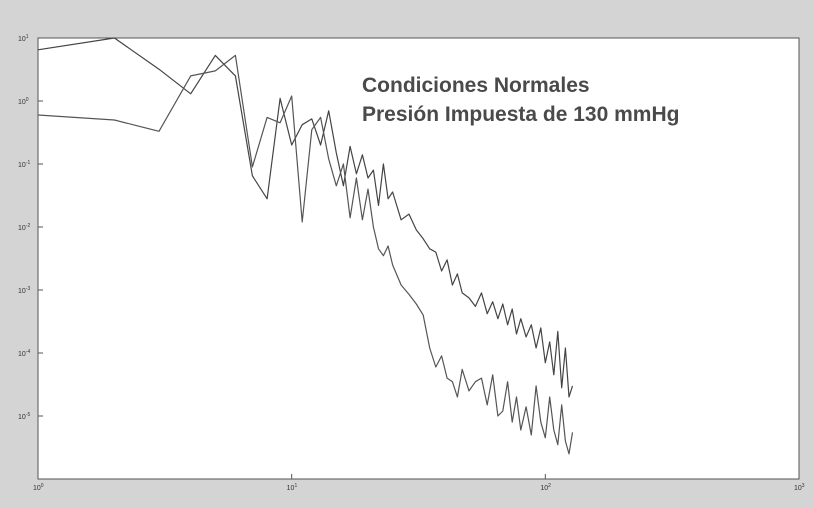 The height and width of the screenshot is (507, 813). What do you see at coordinates (292, 487) in the screenshot?
I see `x-tick-label: 10¹` at bounding box center [292, 487].